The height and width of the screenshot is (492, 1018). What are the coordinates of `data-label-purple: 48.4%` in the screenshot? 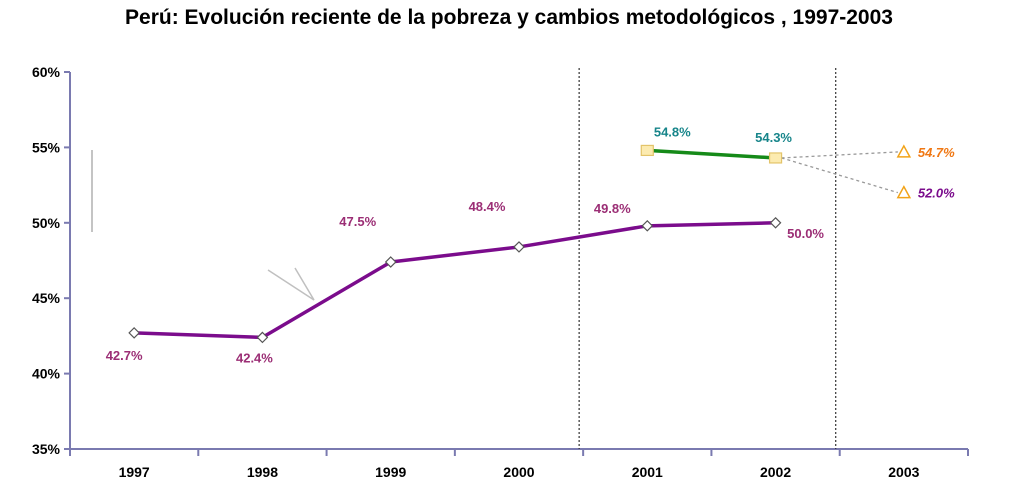 It's located at (487, 206).